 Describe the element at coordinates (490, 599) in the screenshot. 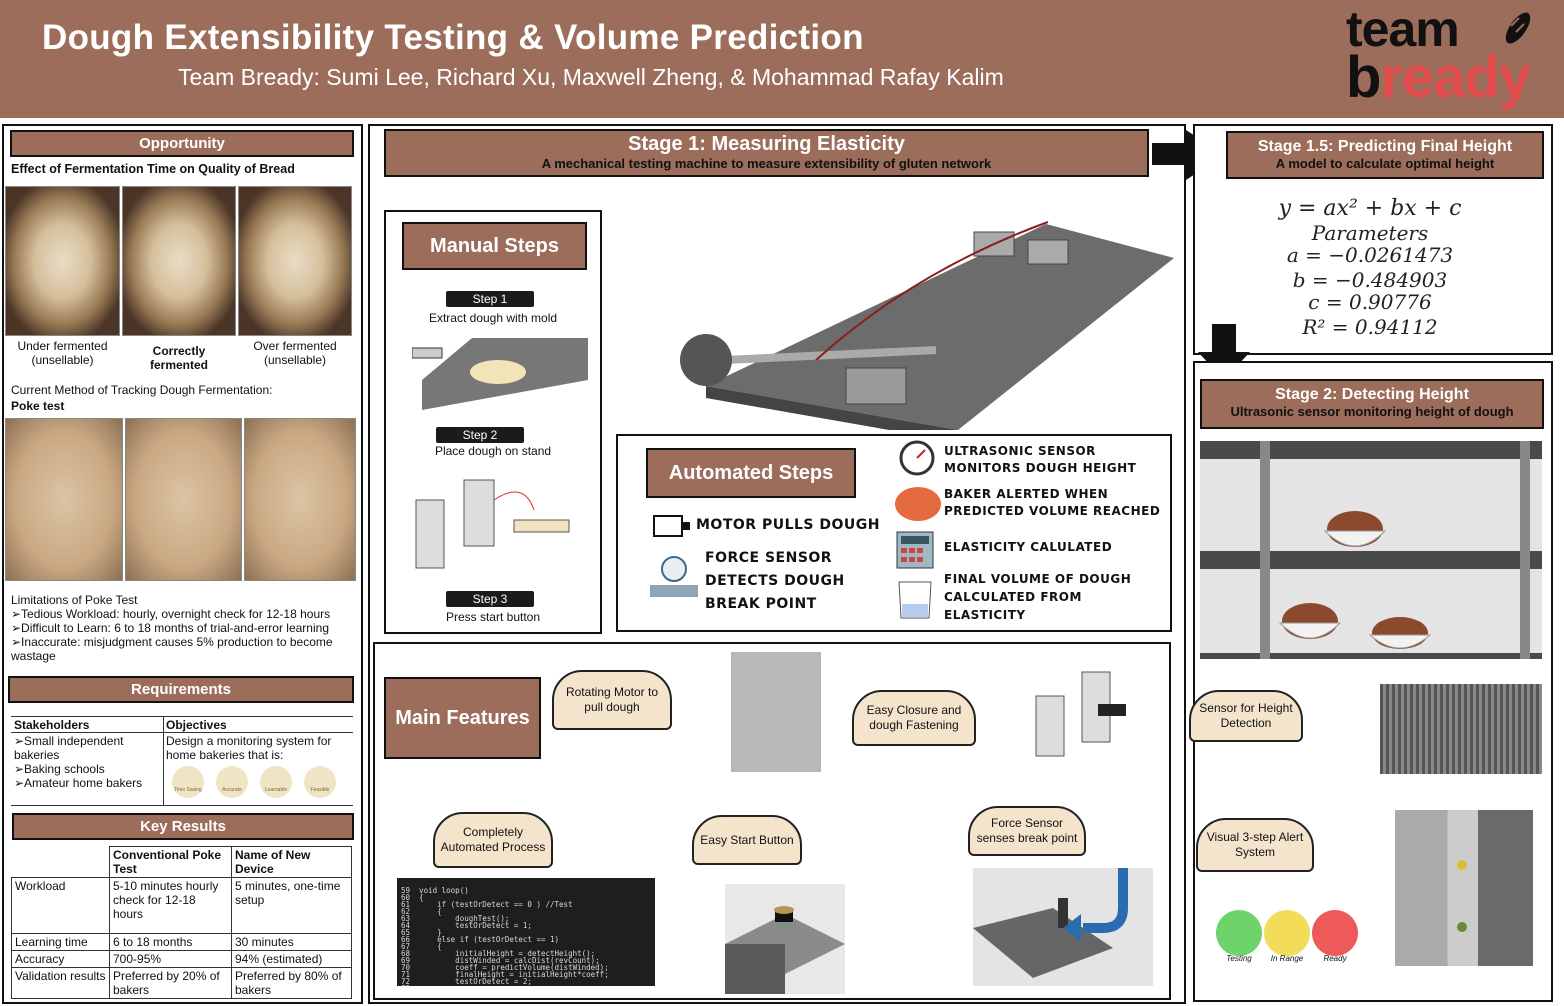

I see `step3-plate: Step 3` at that location.